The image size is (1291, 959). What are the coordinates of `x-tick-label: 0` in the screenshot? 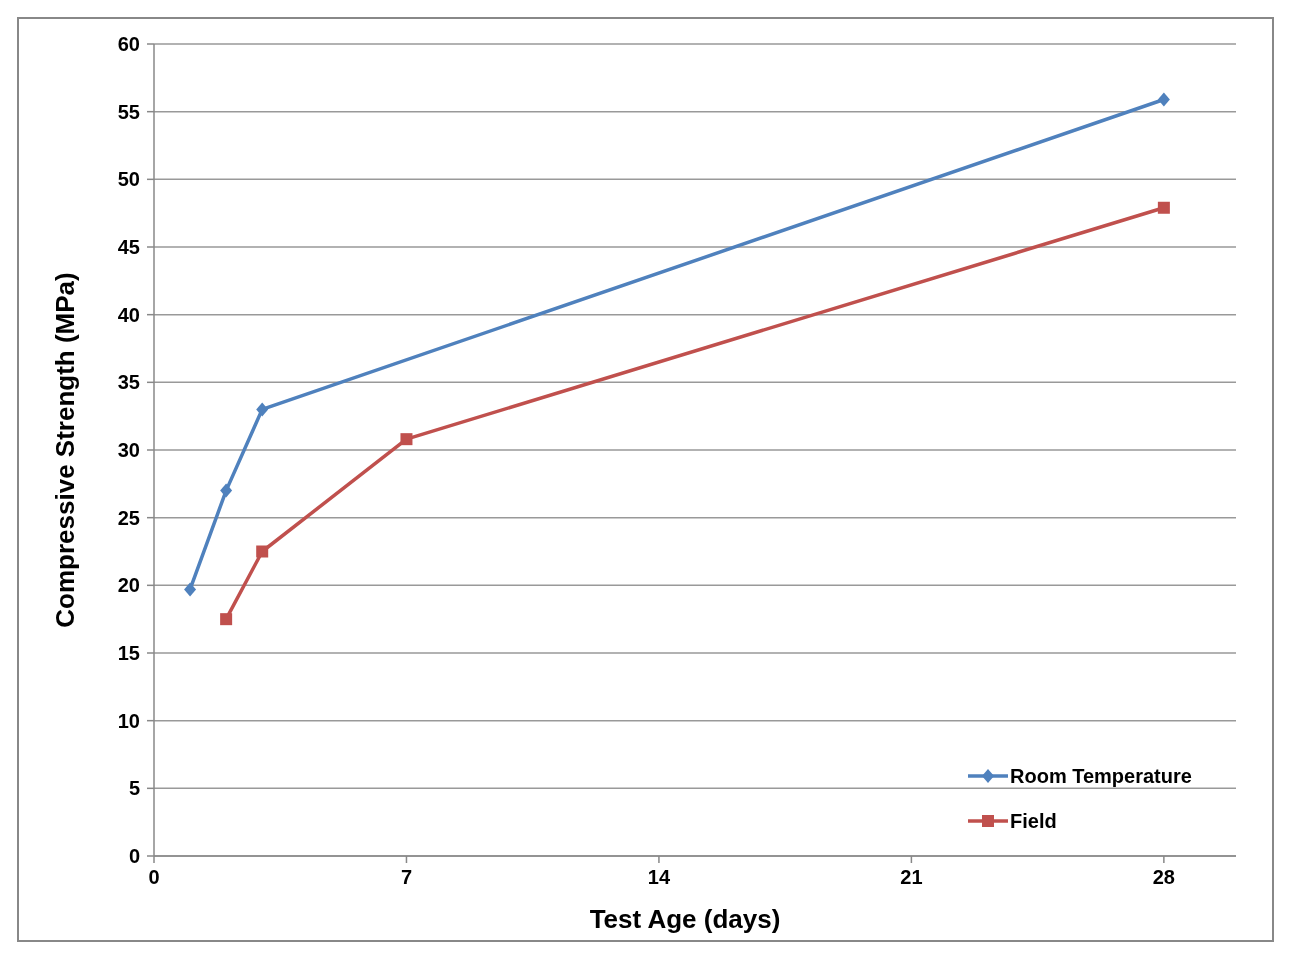 It's located at (154, 877).